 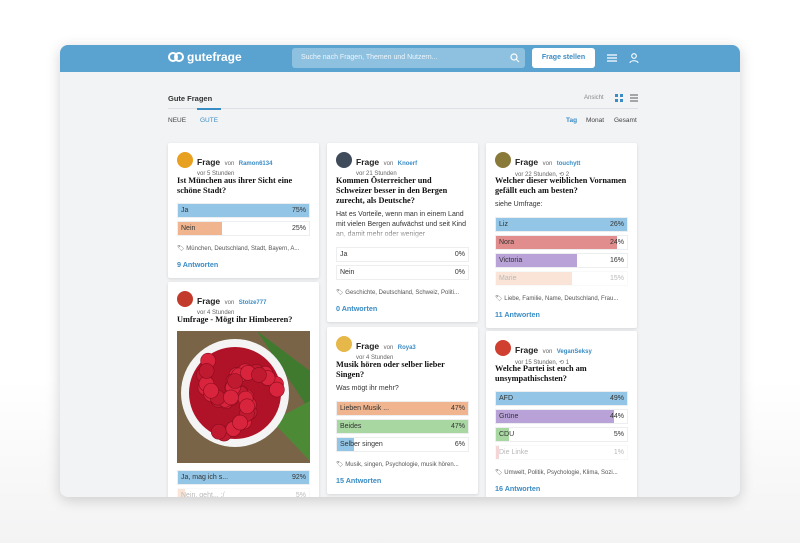 What do you see at coordinates (402, 254) in the screenshot?
I see `poll-option: Ja 0%` at bounding box center [402, 254].